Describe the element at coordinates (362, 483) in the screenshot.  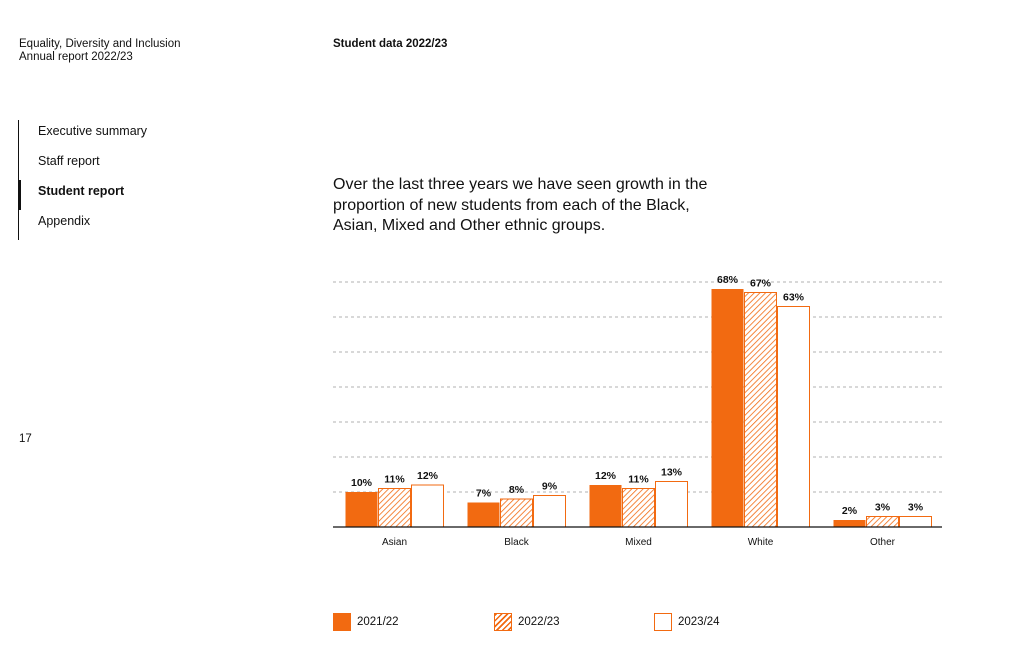
I see `data-label: 10%` at that location.